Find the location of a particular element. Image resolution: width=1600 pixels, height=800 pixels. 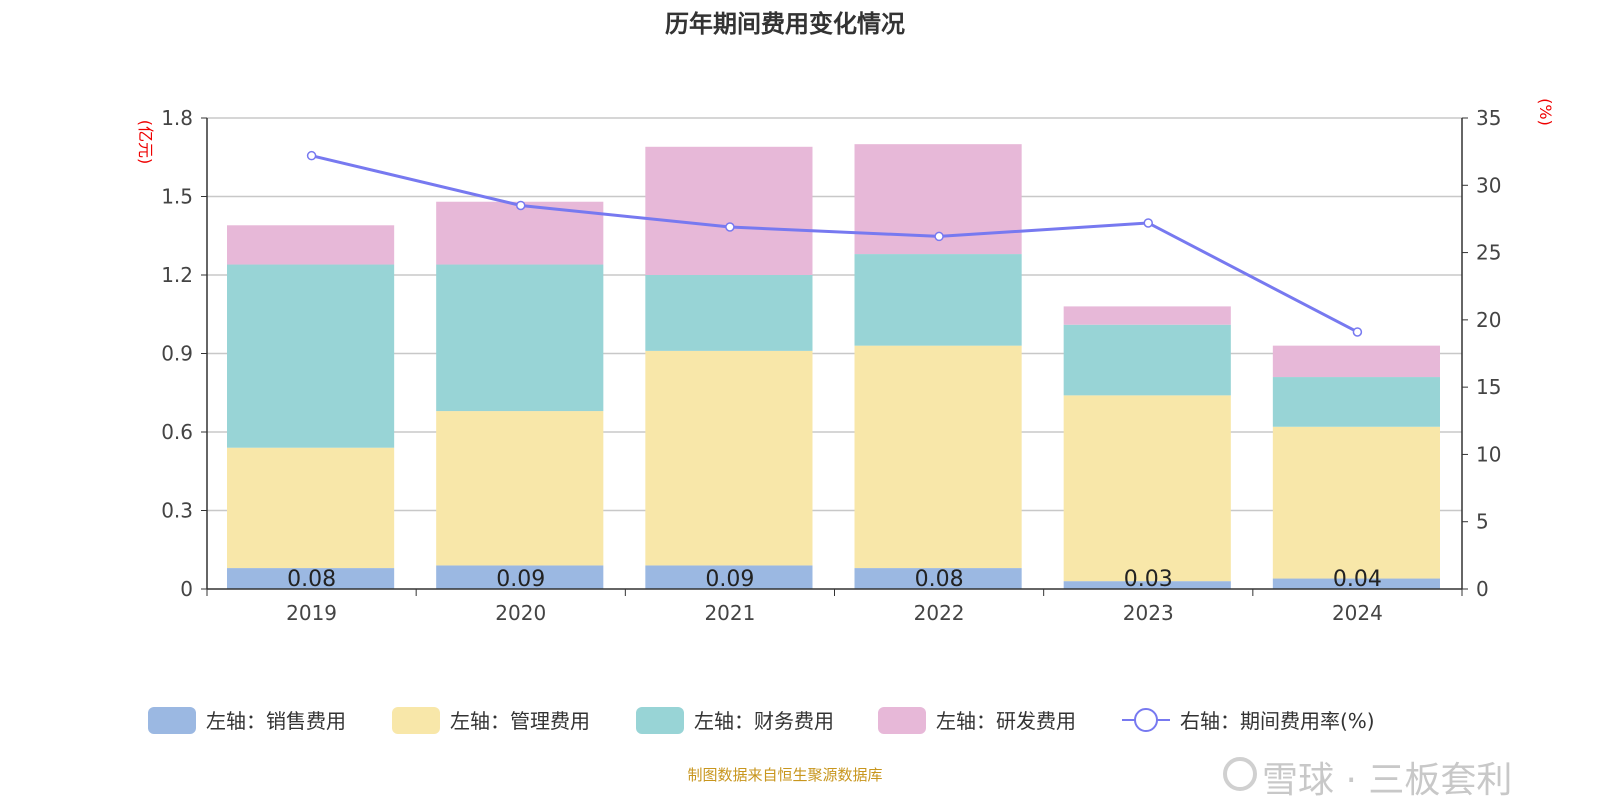

bar-0-2024 is located at coordinates (1356, 583).